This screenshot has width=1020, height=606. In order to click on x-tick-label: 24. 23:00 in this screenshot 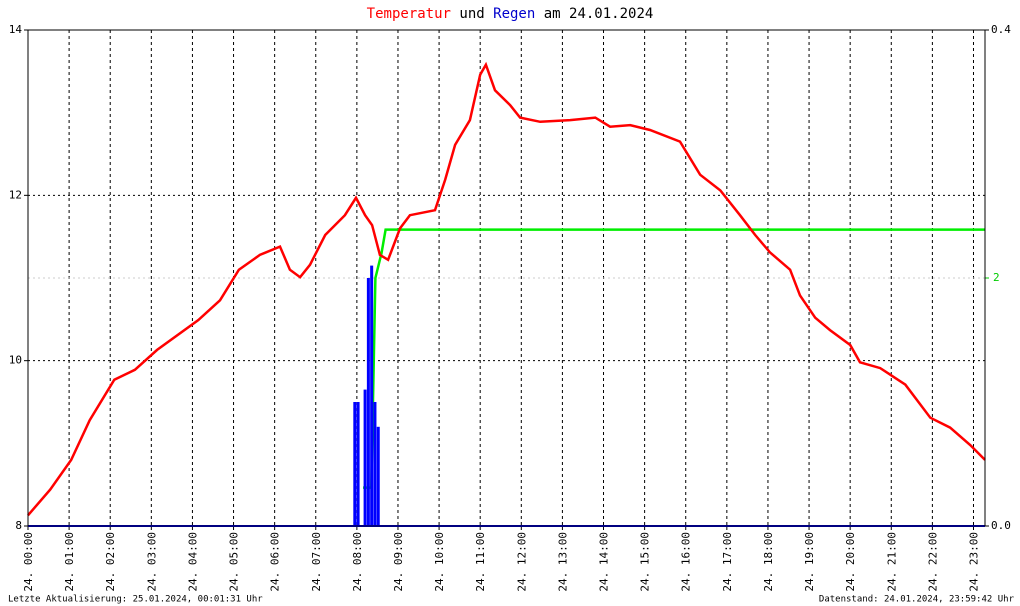, I will do `click(973, 562)`.